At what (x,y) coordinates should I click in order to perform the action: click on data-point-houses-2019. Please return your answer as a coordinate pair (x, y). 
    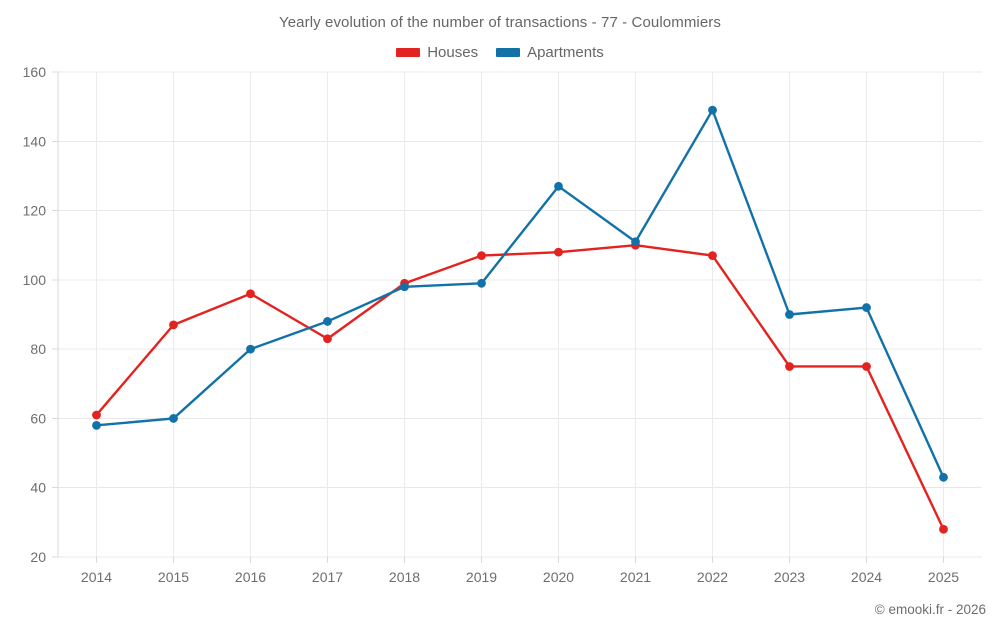
    Looking at the image, I should click on (481, 256).